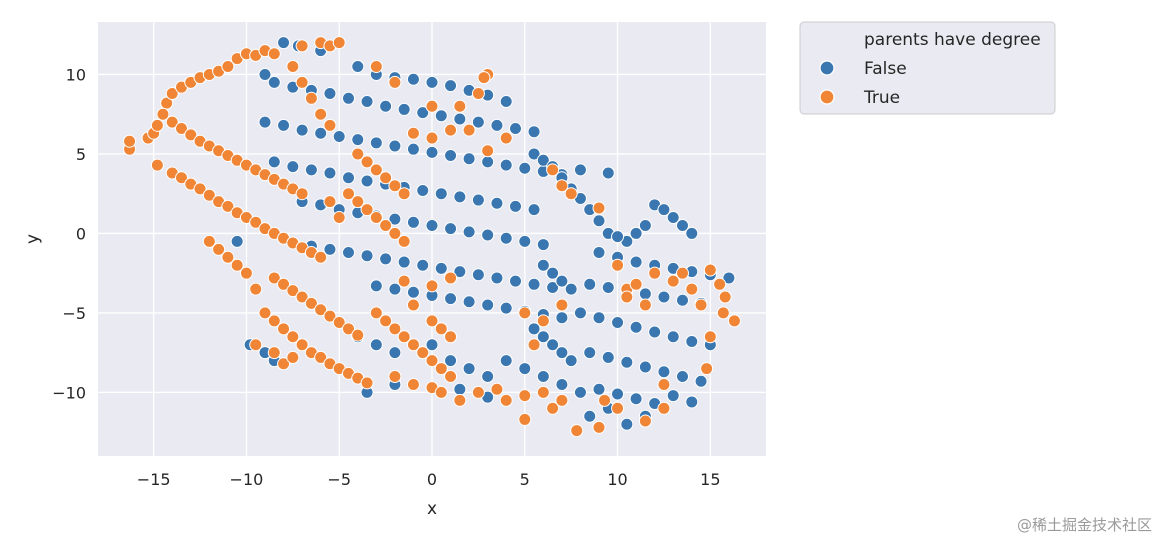 Image resolution: width=1168 pixels, height=552 pixels. I want to click on y-tick-label: −5, so click(74, 313).